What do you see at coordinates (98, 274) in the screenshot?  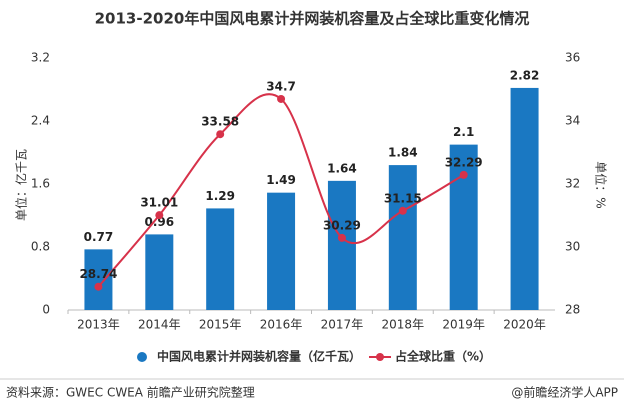 I see `line-value-label: 28.74` at bounding box center [98, 274].